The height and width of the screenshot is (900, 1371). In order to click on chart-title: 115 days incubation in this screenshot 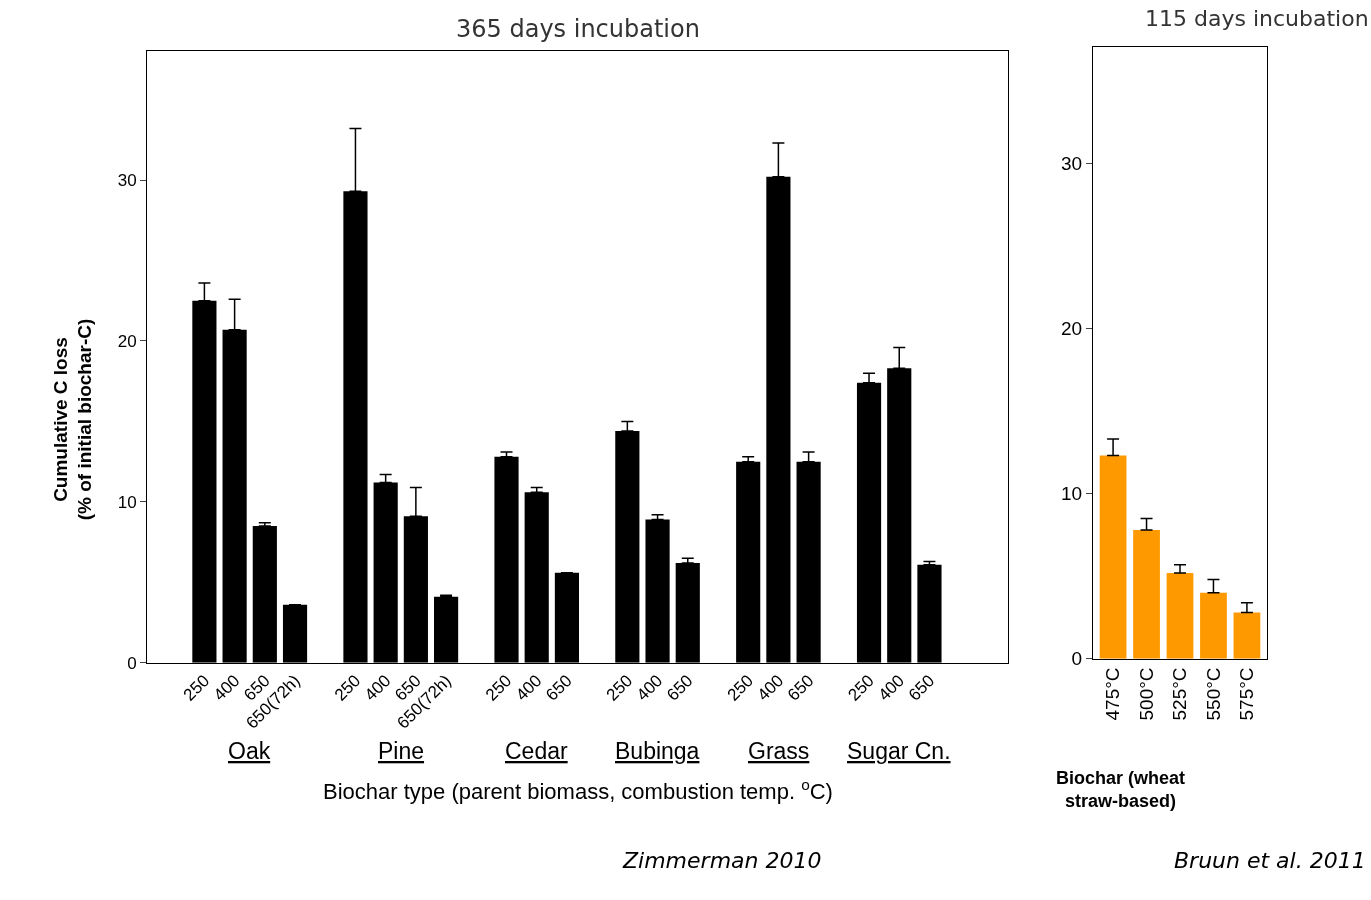, I will do `click(1257, 18)`.